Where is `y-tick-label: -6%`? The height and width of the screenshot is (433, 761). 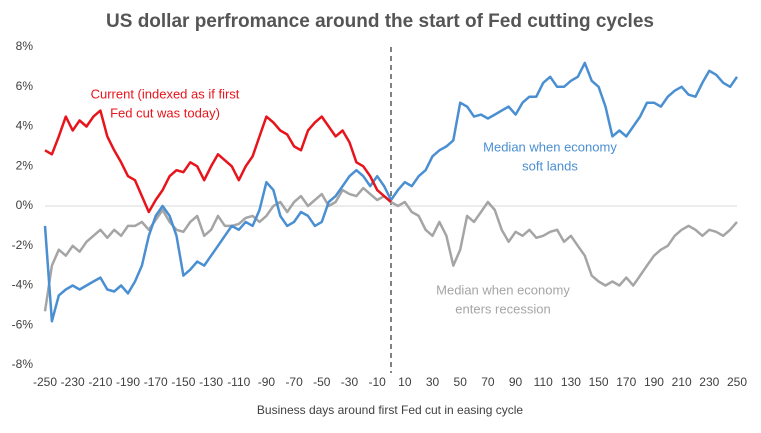
y-tick-label: -6% is located at coordinates (23, 324).